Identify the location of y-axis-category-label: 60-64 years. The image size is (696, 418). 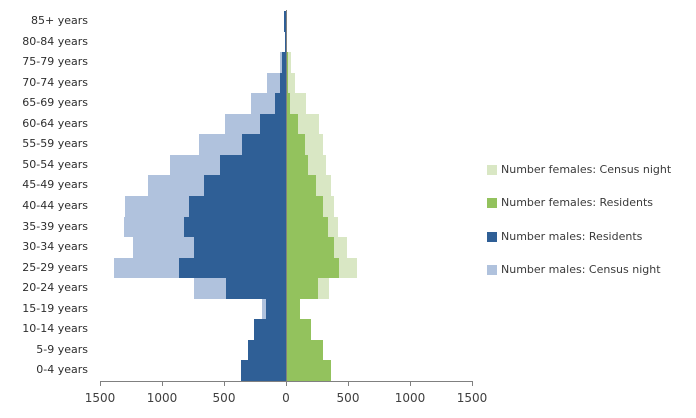
(55, 123).